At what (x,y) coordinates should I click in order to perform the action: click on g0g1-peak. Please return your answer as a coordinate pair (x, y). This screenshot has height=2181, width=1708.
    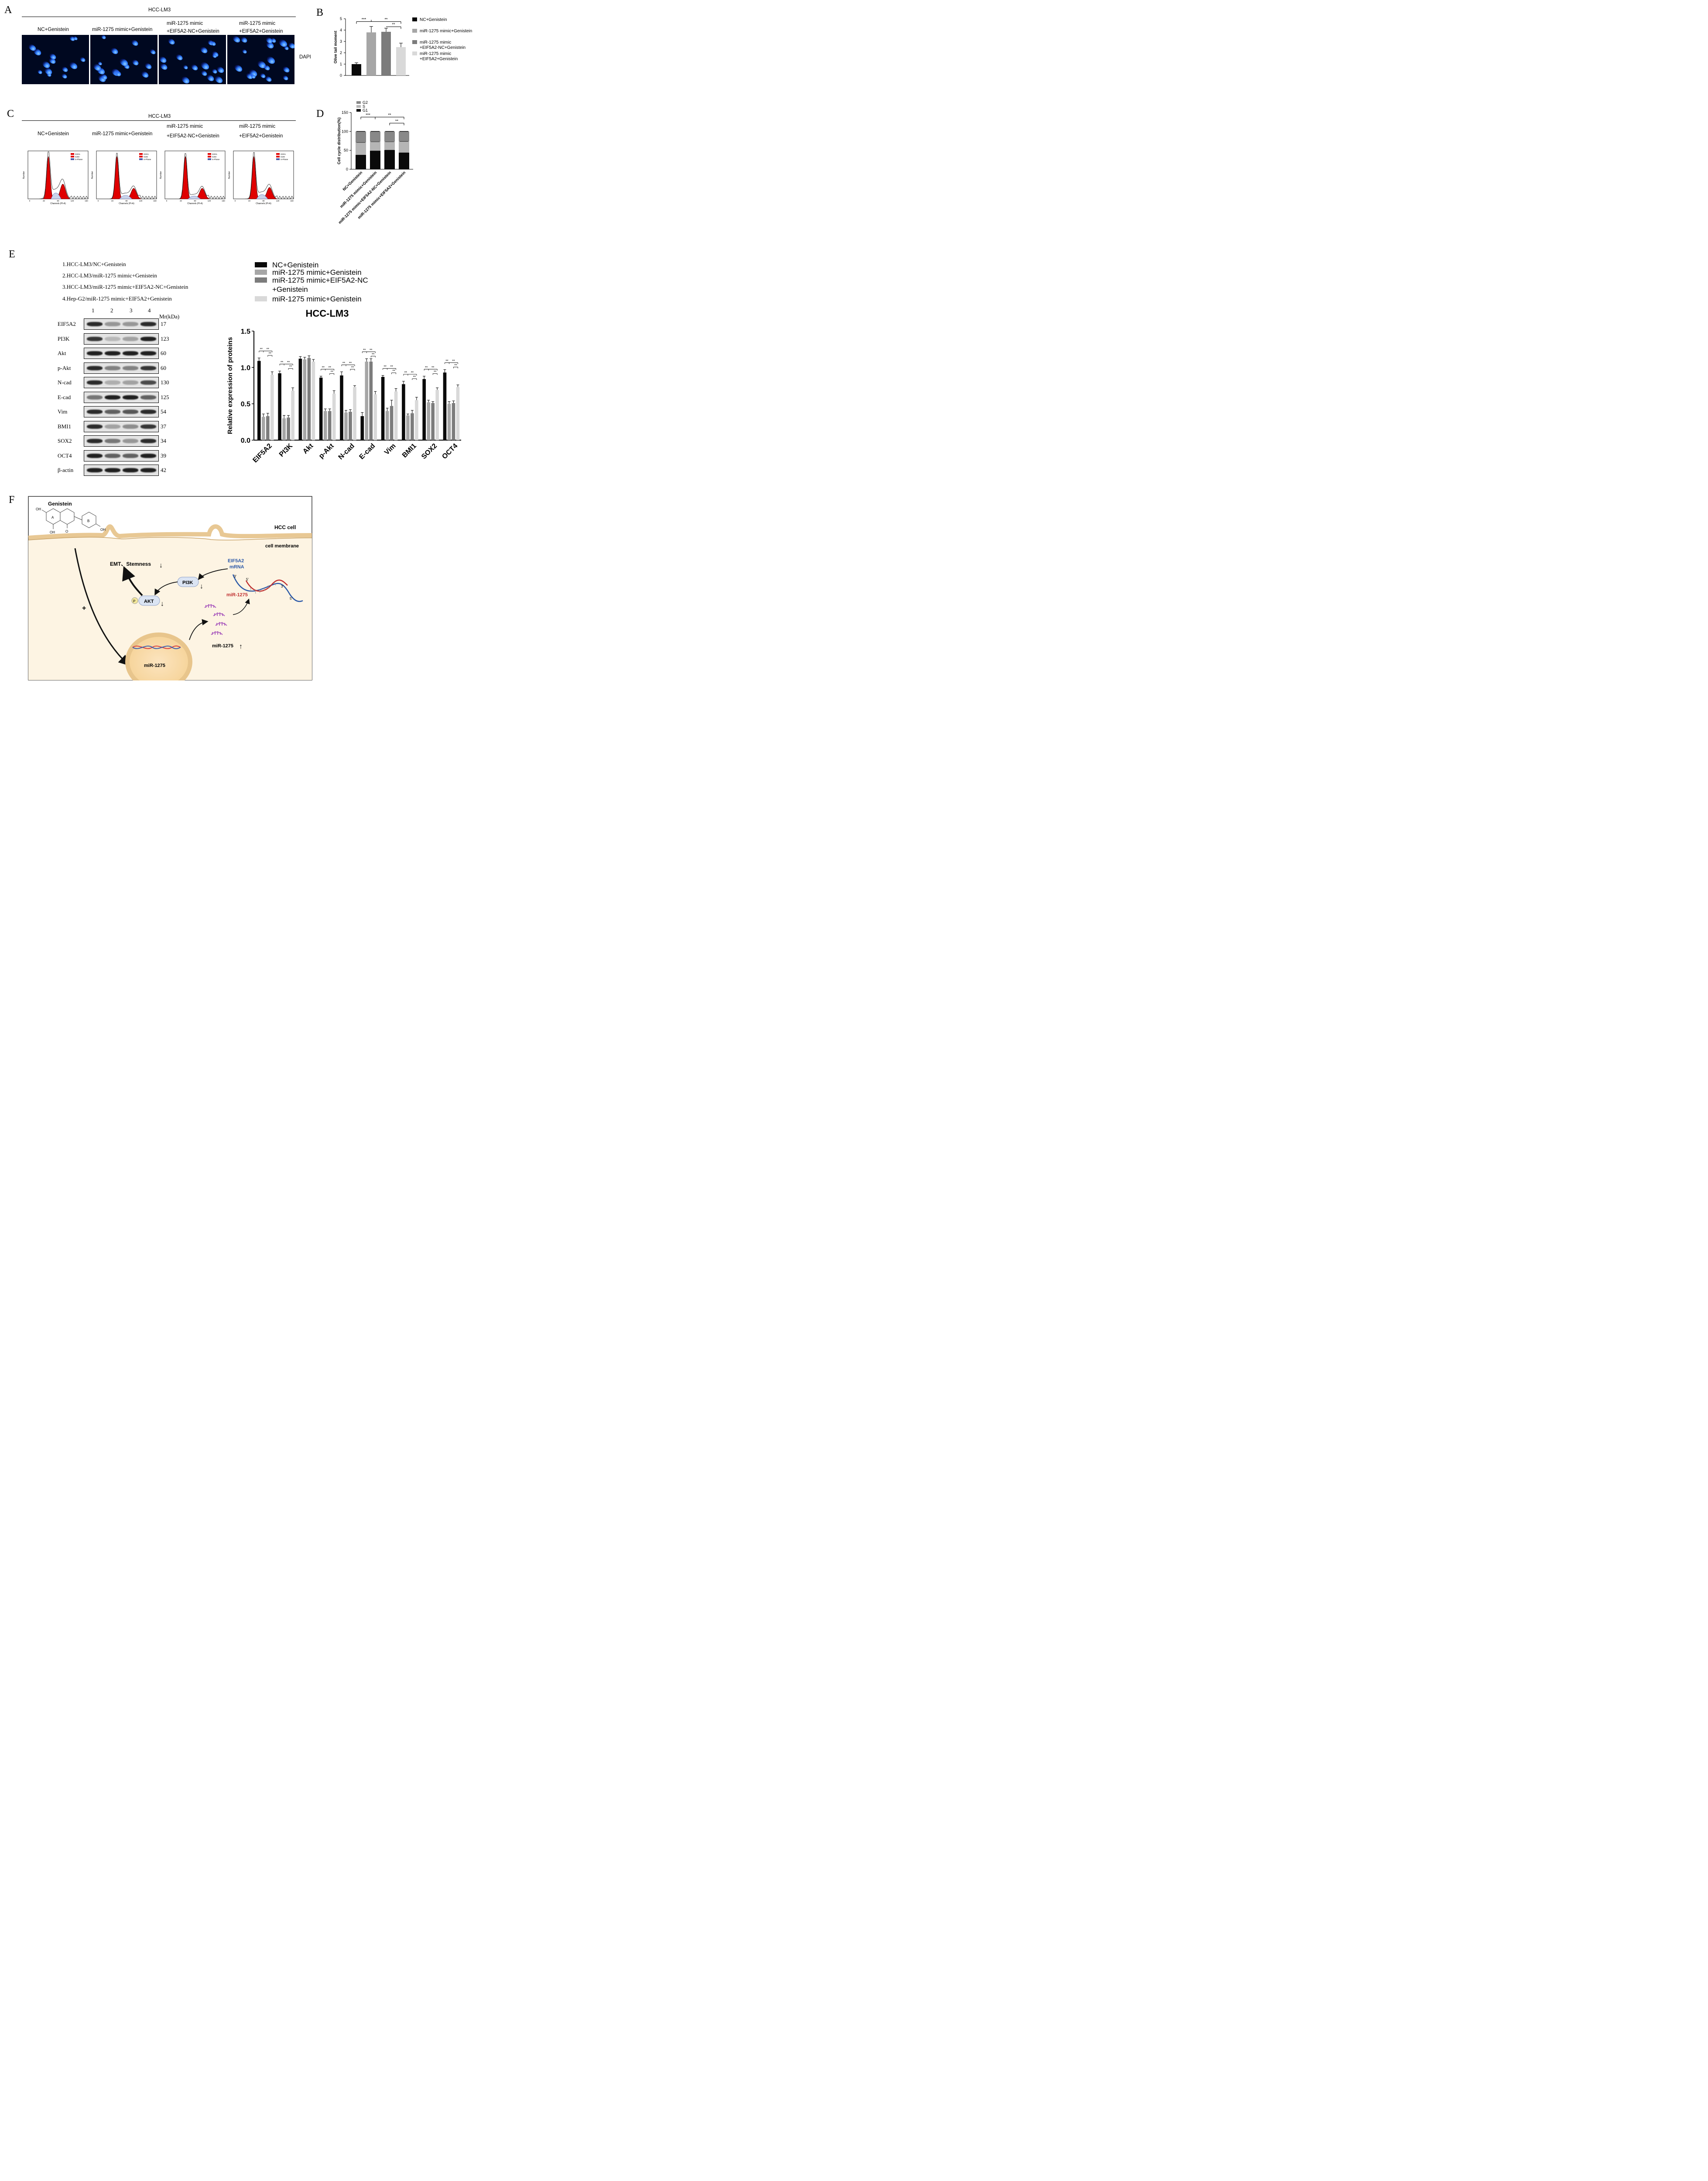
    Looking at the image, I should click on (186, 177).